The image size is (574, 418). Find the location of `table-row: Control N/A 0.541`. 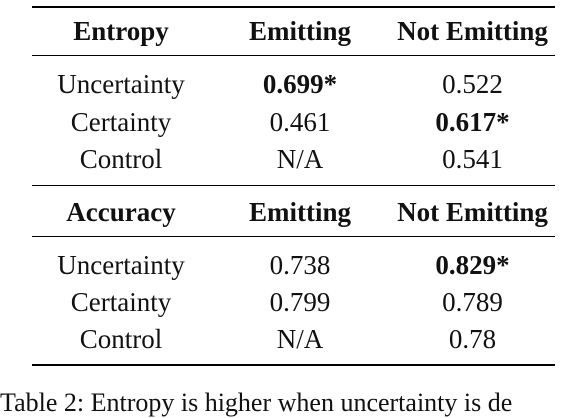

table-row: Control N/A 0.541 is located at coordinates (293, 159).